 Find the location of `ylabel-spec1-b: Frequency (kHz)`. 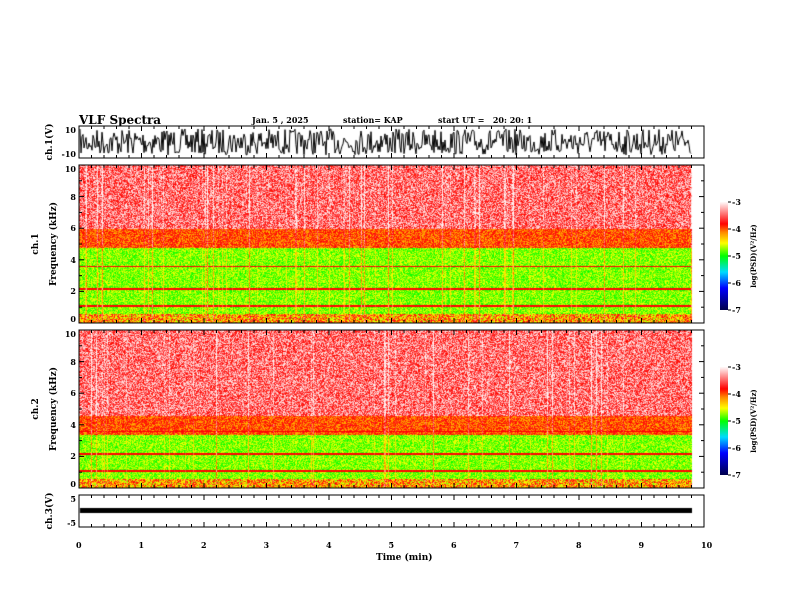

ylabel-spec1-b: Frequency (kHz) is located at coordinates (54, 244).